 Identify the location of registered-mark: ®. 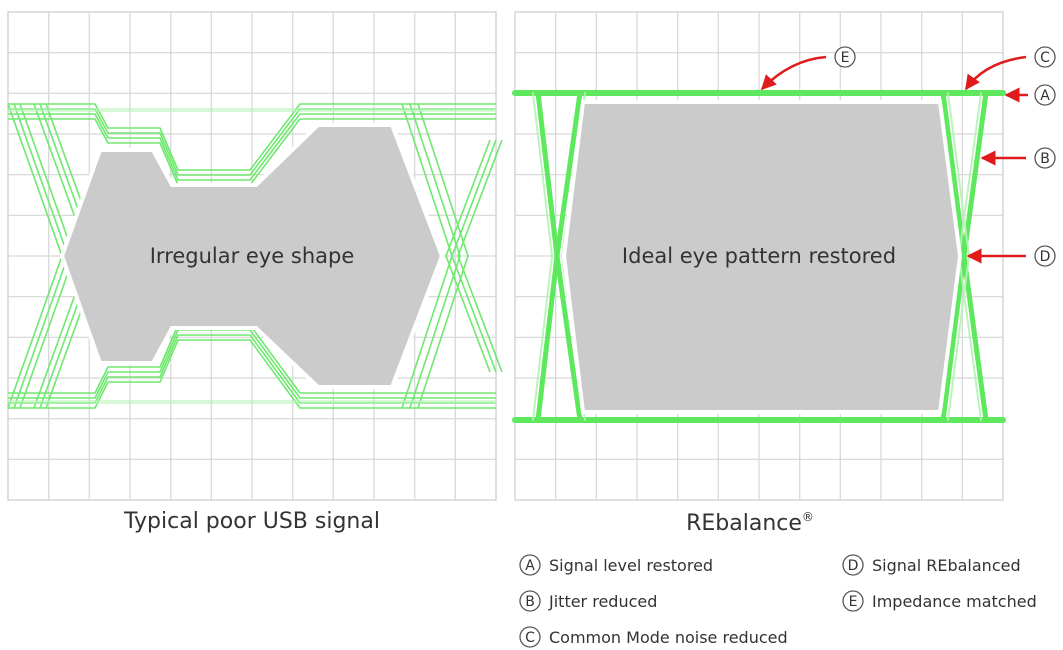
(808, 517).